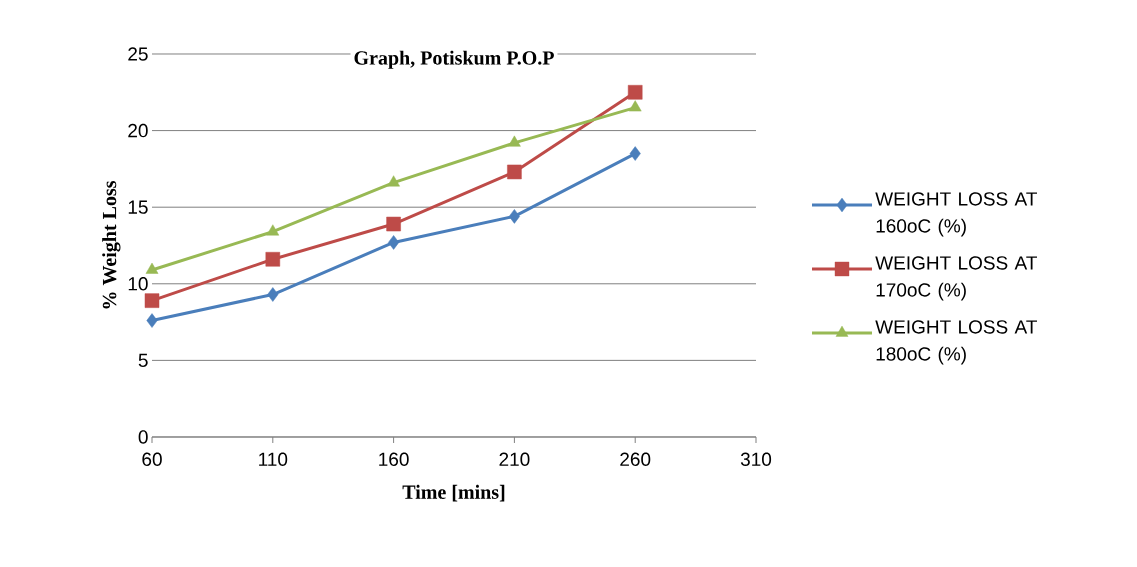 The width and height of the screenshot is (1137, 567). I want to click on x-tick-label: 60, so click(152, 459).